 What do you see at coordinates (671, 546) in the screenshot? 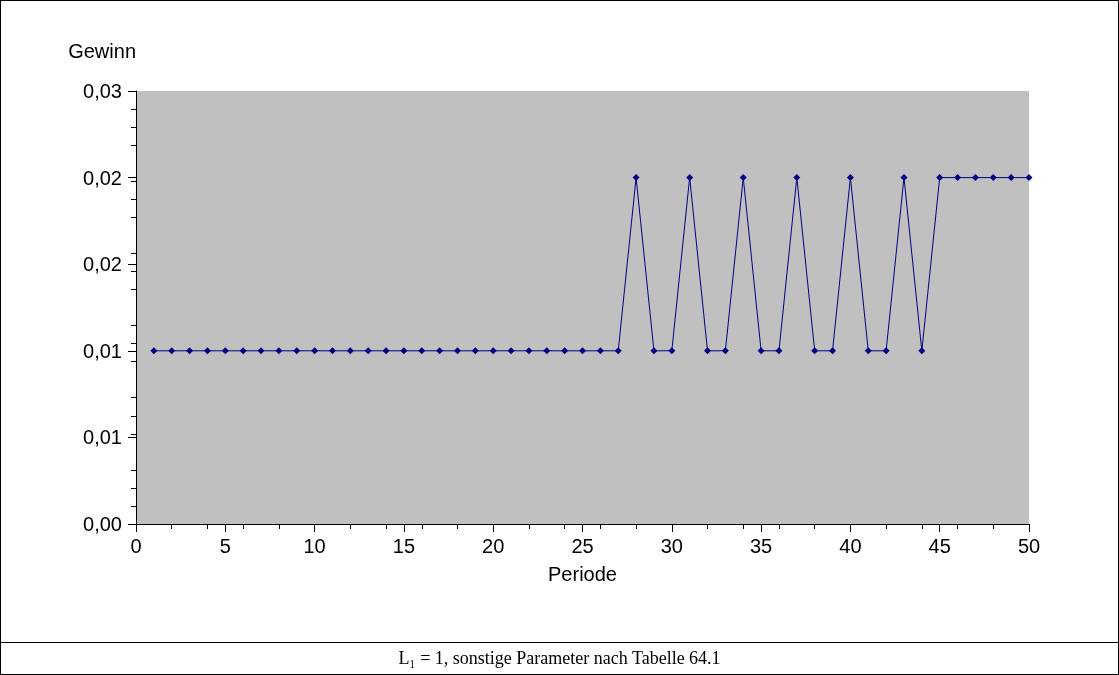
I see `x-tick-label: 30` at bounding box center [671, 546].